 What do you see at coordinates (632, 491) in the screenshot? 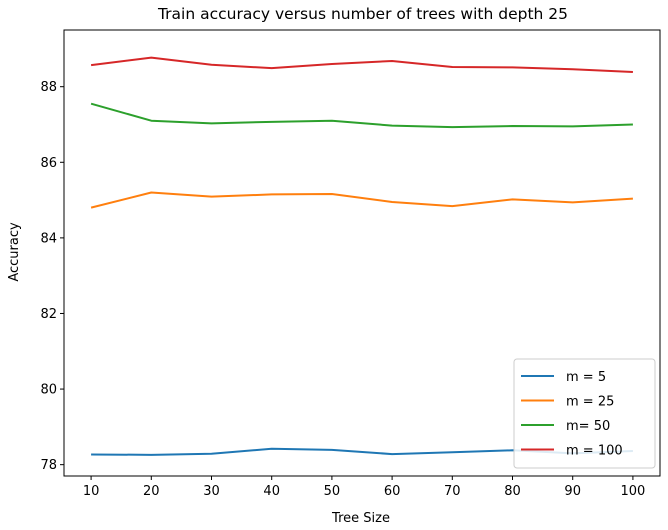
I see `x-tick-label: 100` at bounding box center [632, 491].